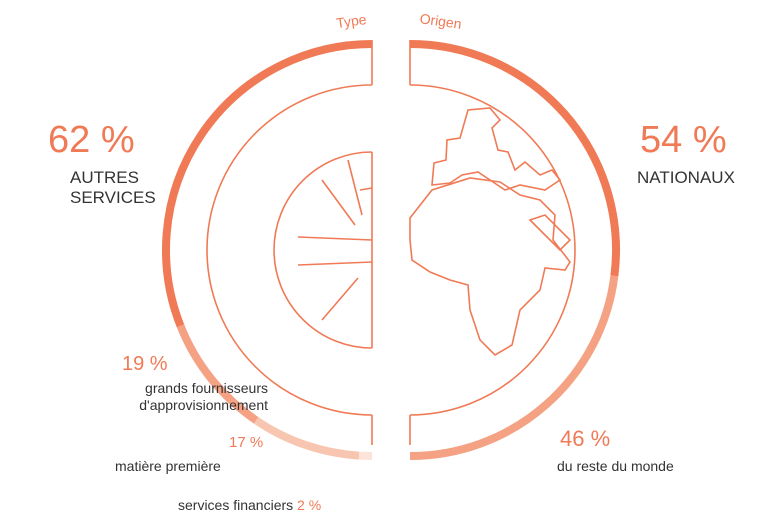 The width and height of the screenshot is (766, 519). I want to click on value-label: 2 %, so click(309, 505).